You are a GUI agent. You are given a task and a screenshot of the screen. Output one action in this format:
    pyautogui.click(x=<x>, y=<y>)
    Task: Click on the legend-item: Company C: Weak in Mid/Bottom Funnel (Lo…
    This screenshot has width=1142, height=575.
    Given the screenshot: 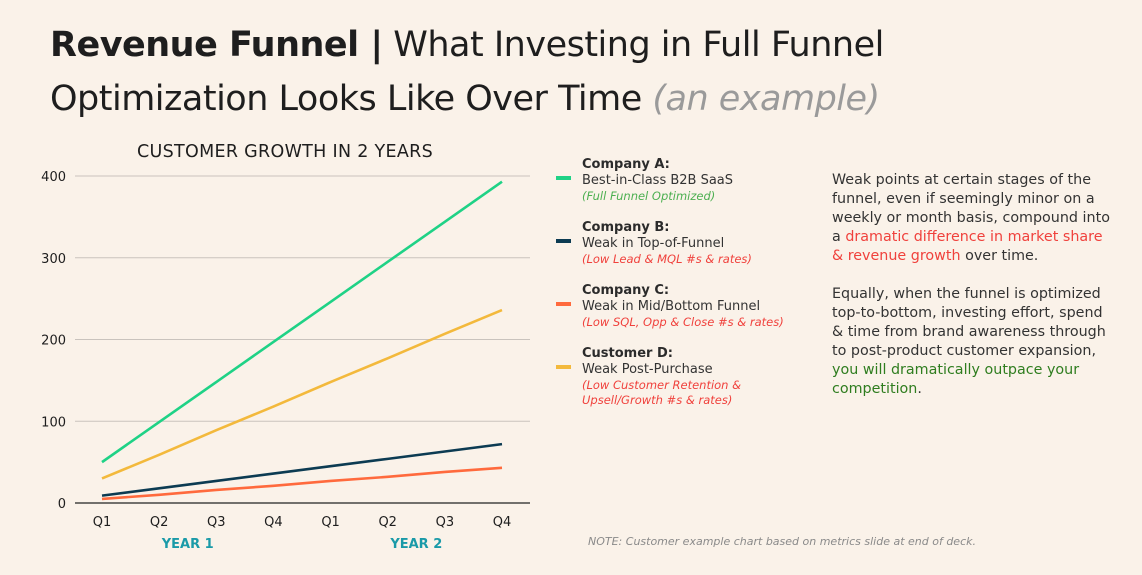 What is the action you would take?
    pyautogui.click(x=691, y=306)
    